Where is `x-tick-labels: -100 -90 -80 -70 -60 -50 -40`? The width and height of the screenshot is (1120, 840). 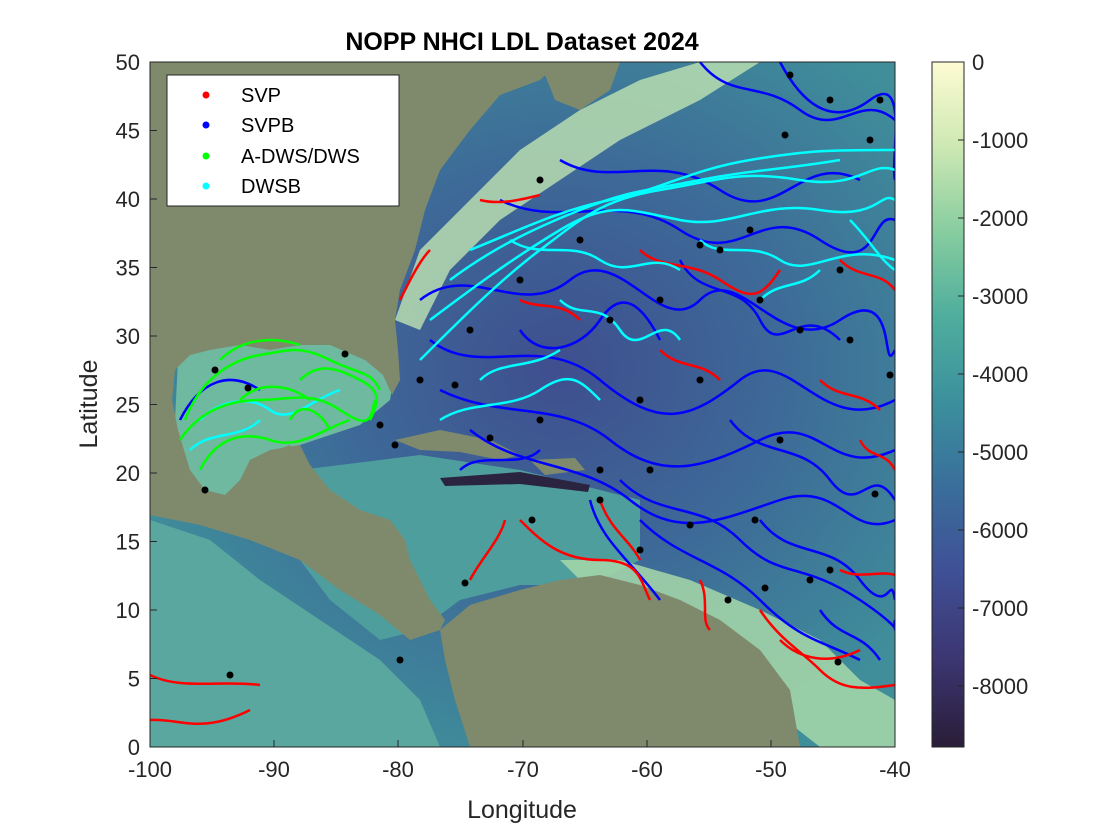 x-tick-labels: -100 -90 -80 -70 -60 -50 -40 is located at coordinates (519, 769).